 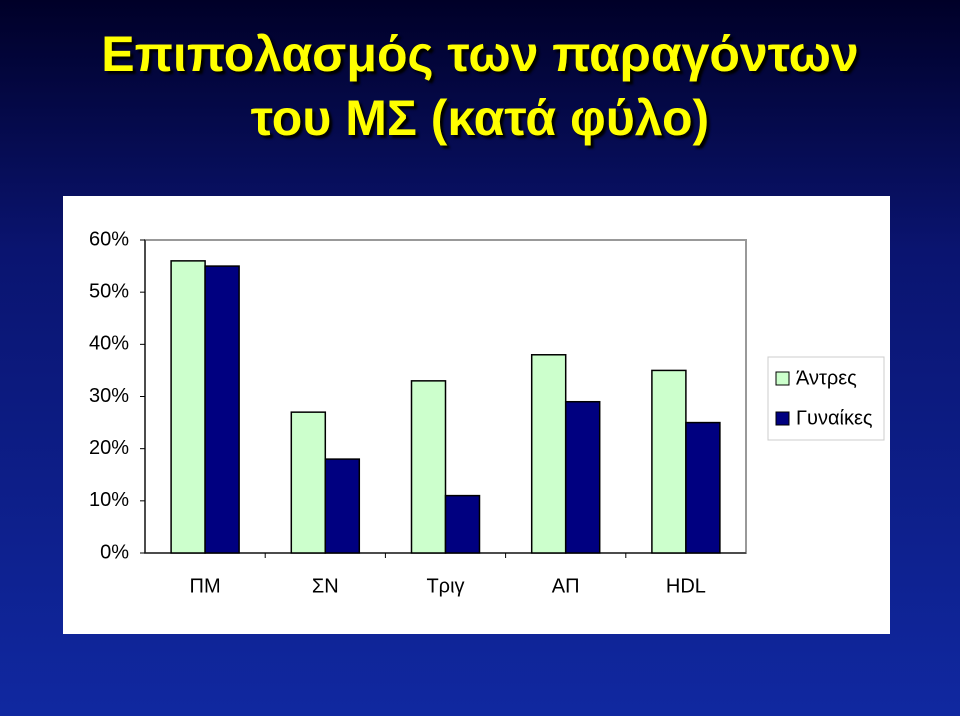 What do you see at coordinates (114, 552) in the screenshot?
I see `y-tick-label: 0%` at bounding box center [114, 552].